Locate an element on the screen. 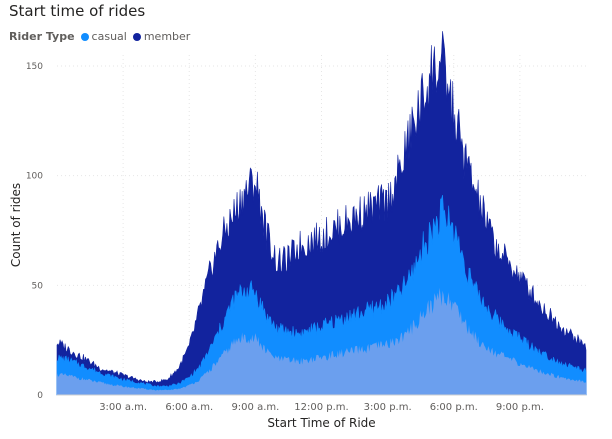 This screenshot has height=439, width=612. x-tick-label: 3:00 p.m. is located at coordinates (388, 407).